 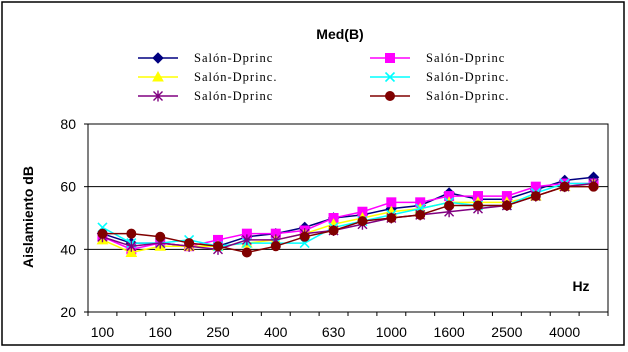 I want to click on y-tick-label: 20, so click(x=68, y=312).